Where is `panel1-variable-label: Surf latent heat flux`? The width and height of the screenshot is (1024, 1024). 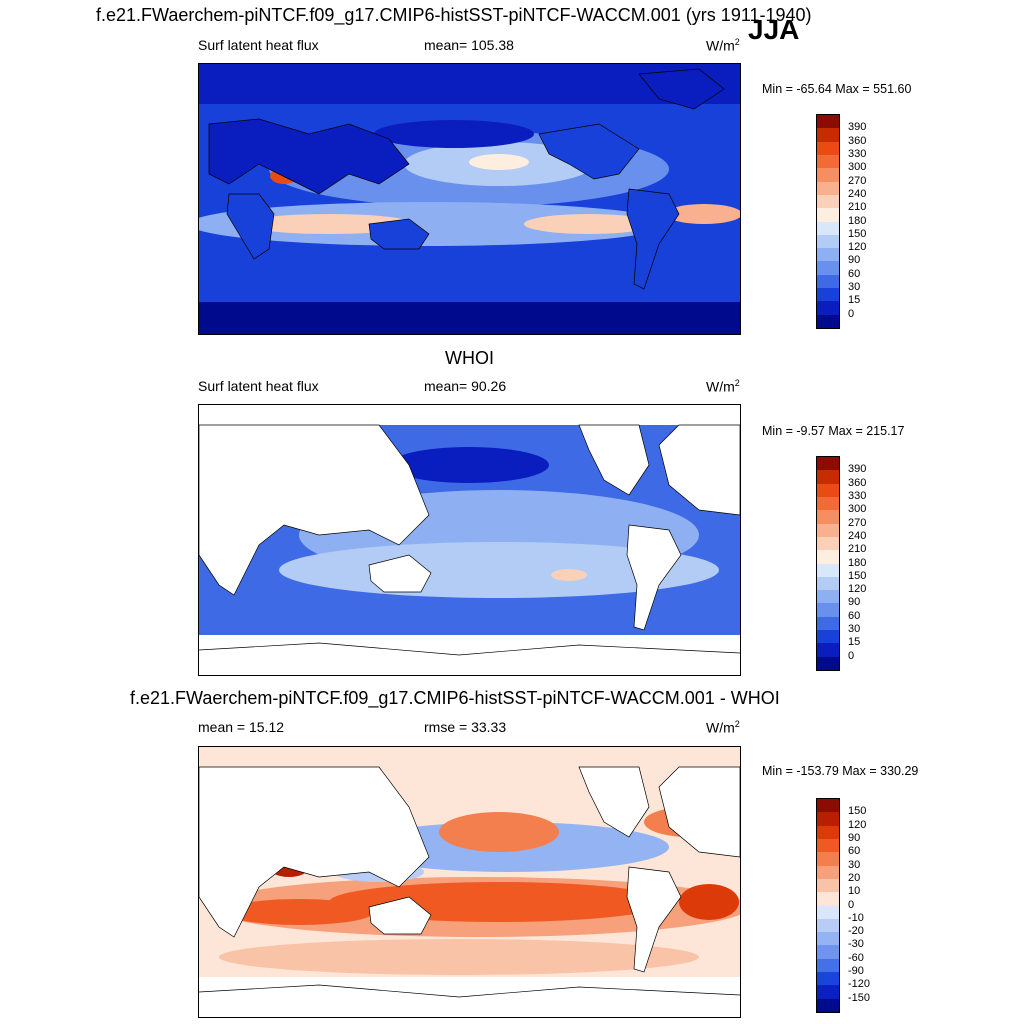 panel1-variable-label: Surf latent heat flux is located at coordinates (258, 45).